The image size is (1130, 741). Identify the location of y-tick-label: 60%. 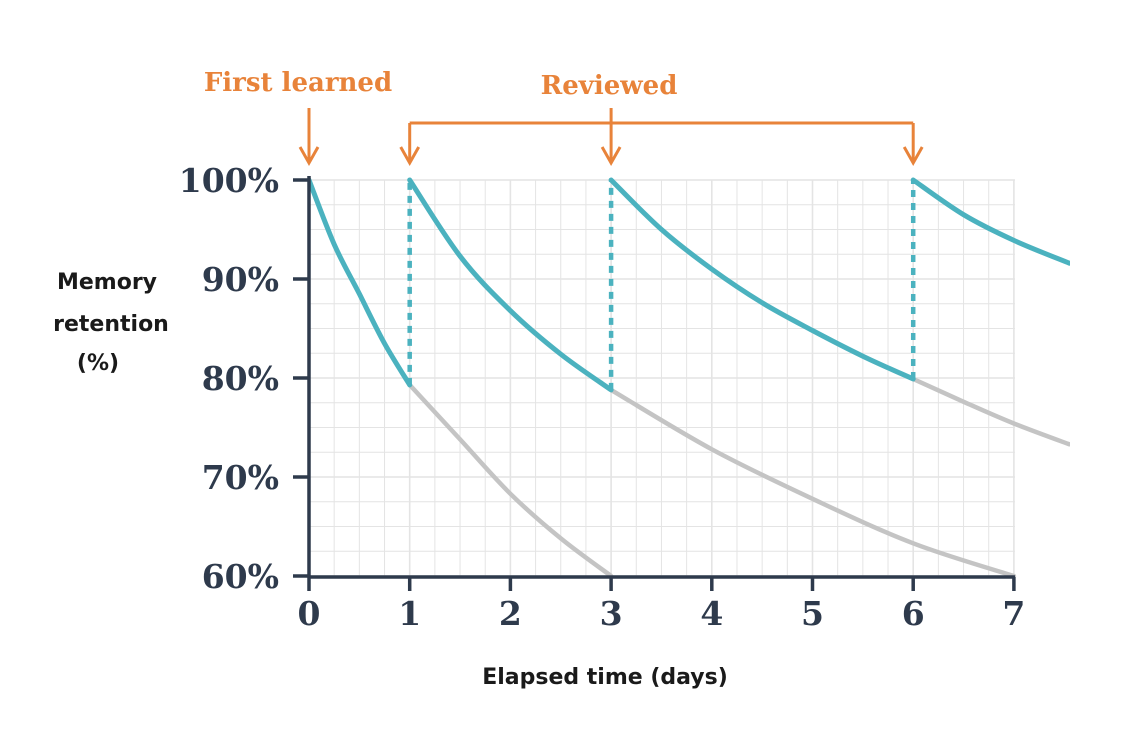
(240, 576).